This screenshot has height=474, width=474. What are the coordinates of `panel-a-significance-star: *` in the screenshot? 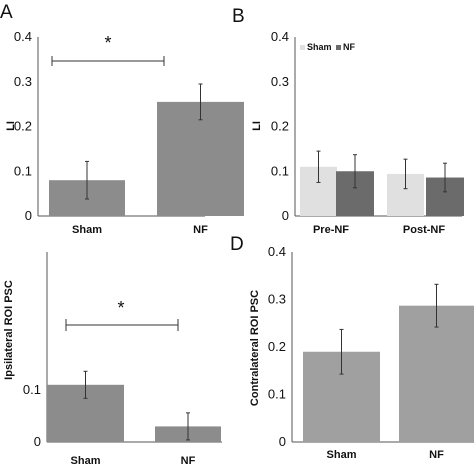 It's located at (107, 43).